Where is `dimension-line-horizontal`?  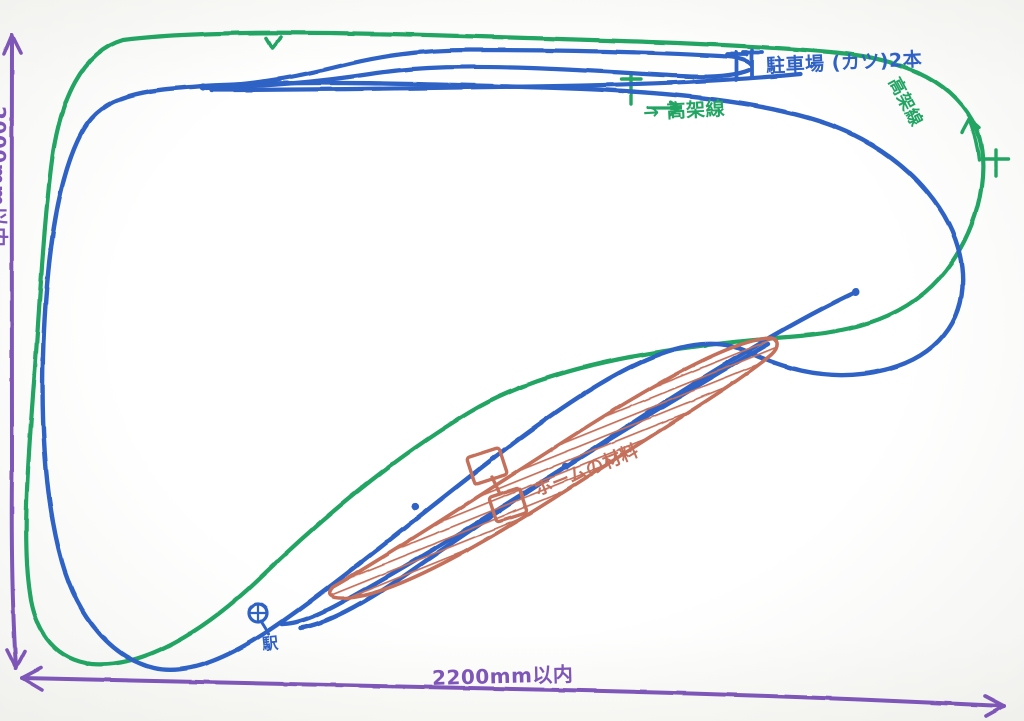
dimension-line-horizontal is located at coordinates (513, 692).